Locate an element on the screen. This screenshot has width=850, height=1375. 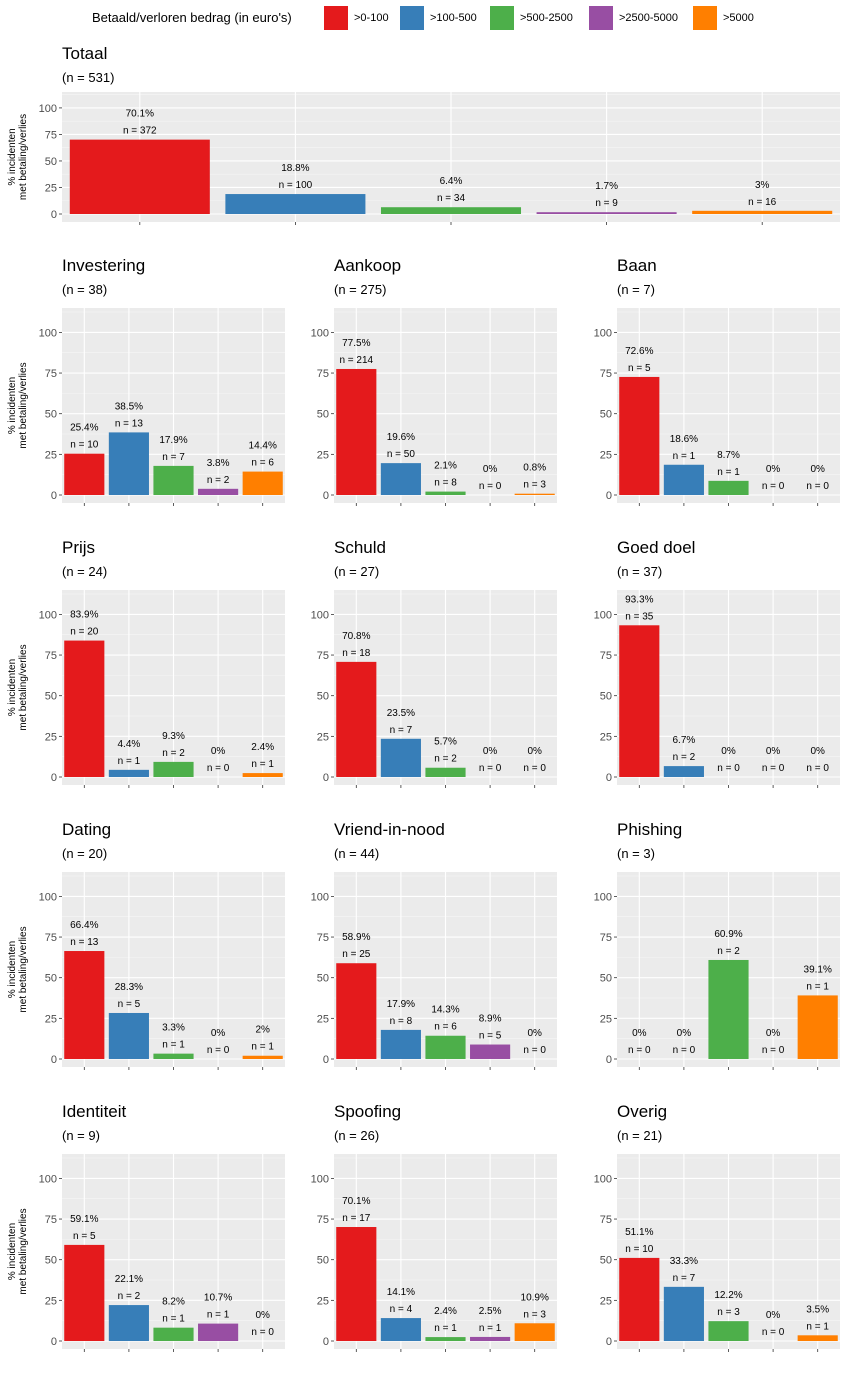
panel-5-n-label-2: n = 2 is located at coordinates (445, 759).